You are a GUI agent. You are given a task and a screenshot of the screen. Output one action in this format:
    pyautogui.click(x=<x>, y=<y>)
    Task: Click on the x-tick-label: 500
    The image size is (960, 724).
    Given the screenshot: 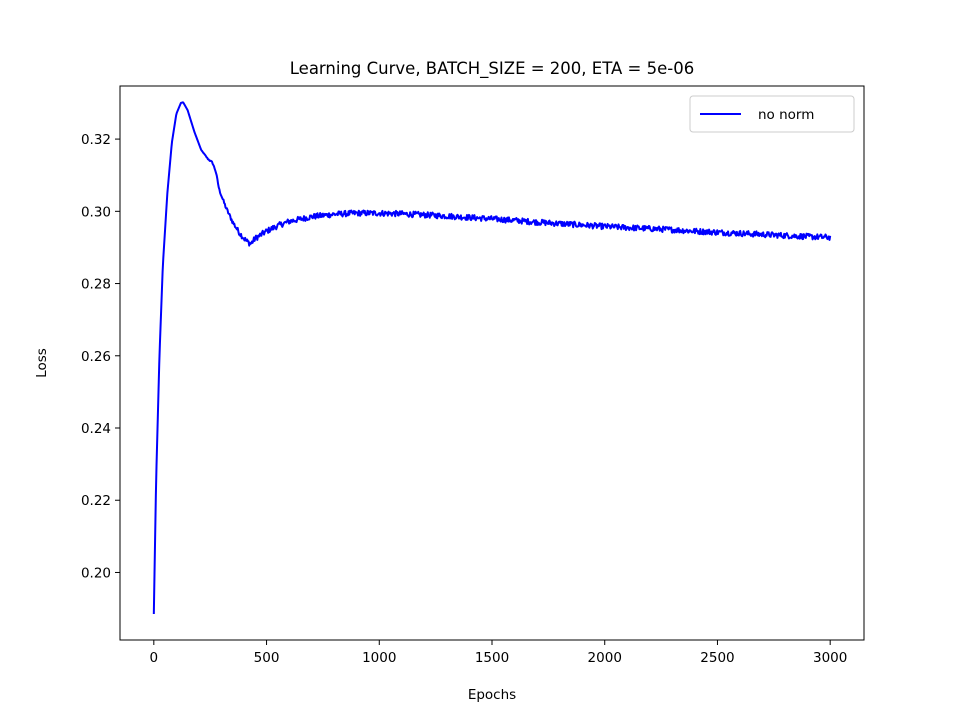 What is the action you would take?
    pyautogui.click(x=267, y=658)
    